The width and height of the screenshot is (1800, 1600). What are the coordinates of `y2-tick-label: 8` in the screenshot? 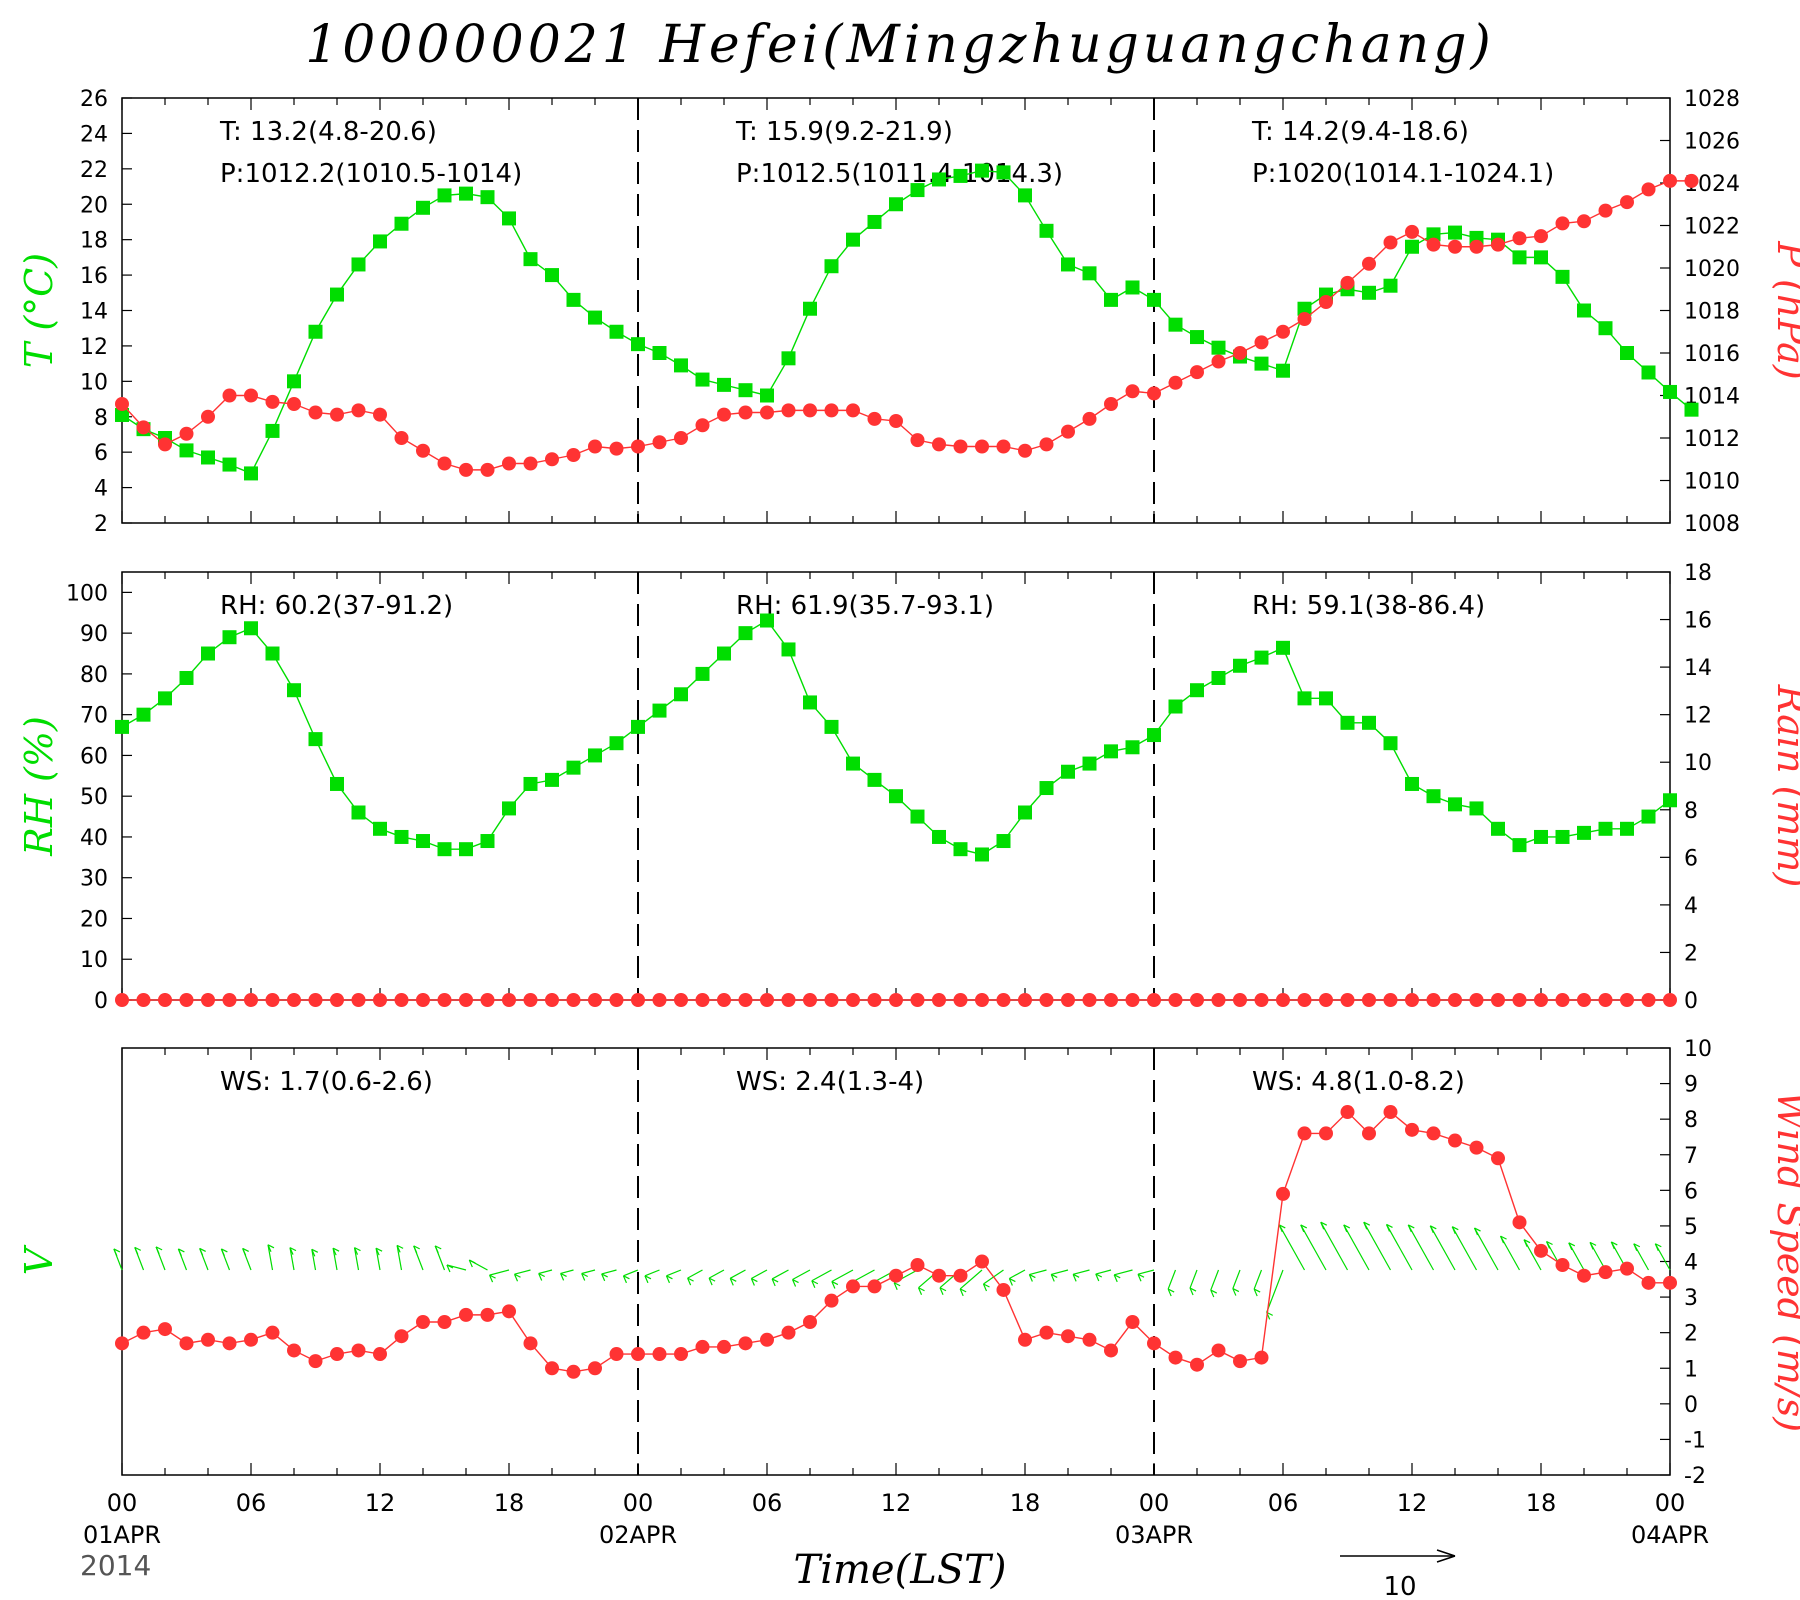 It's located at (1691, 1120).